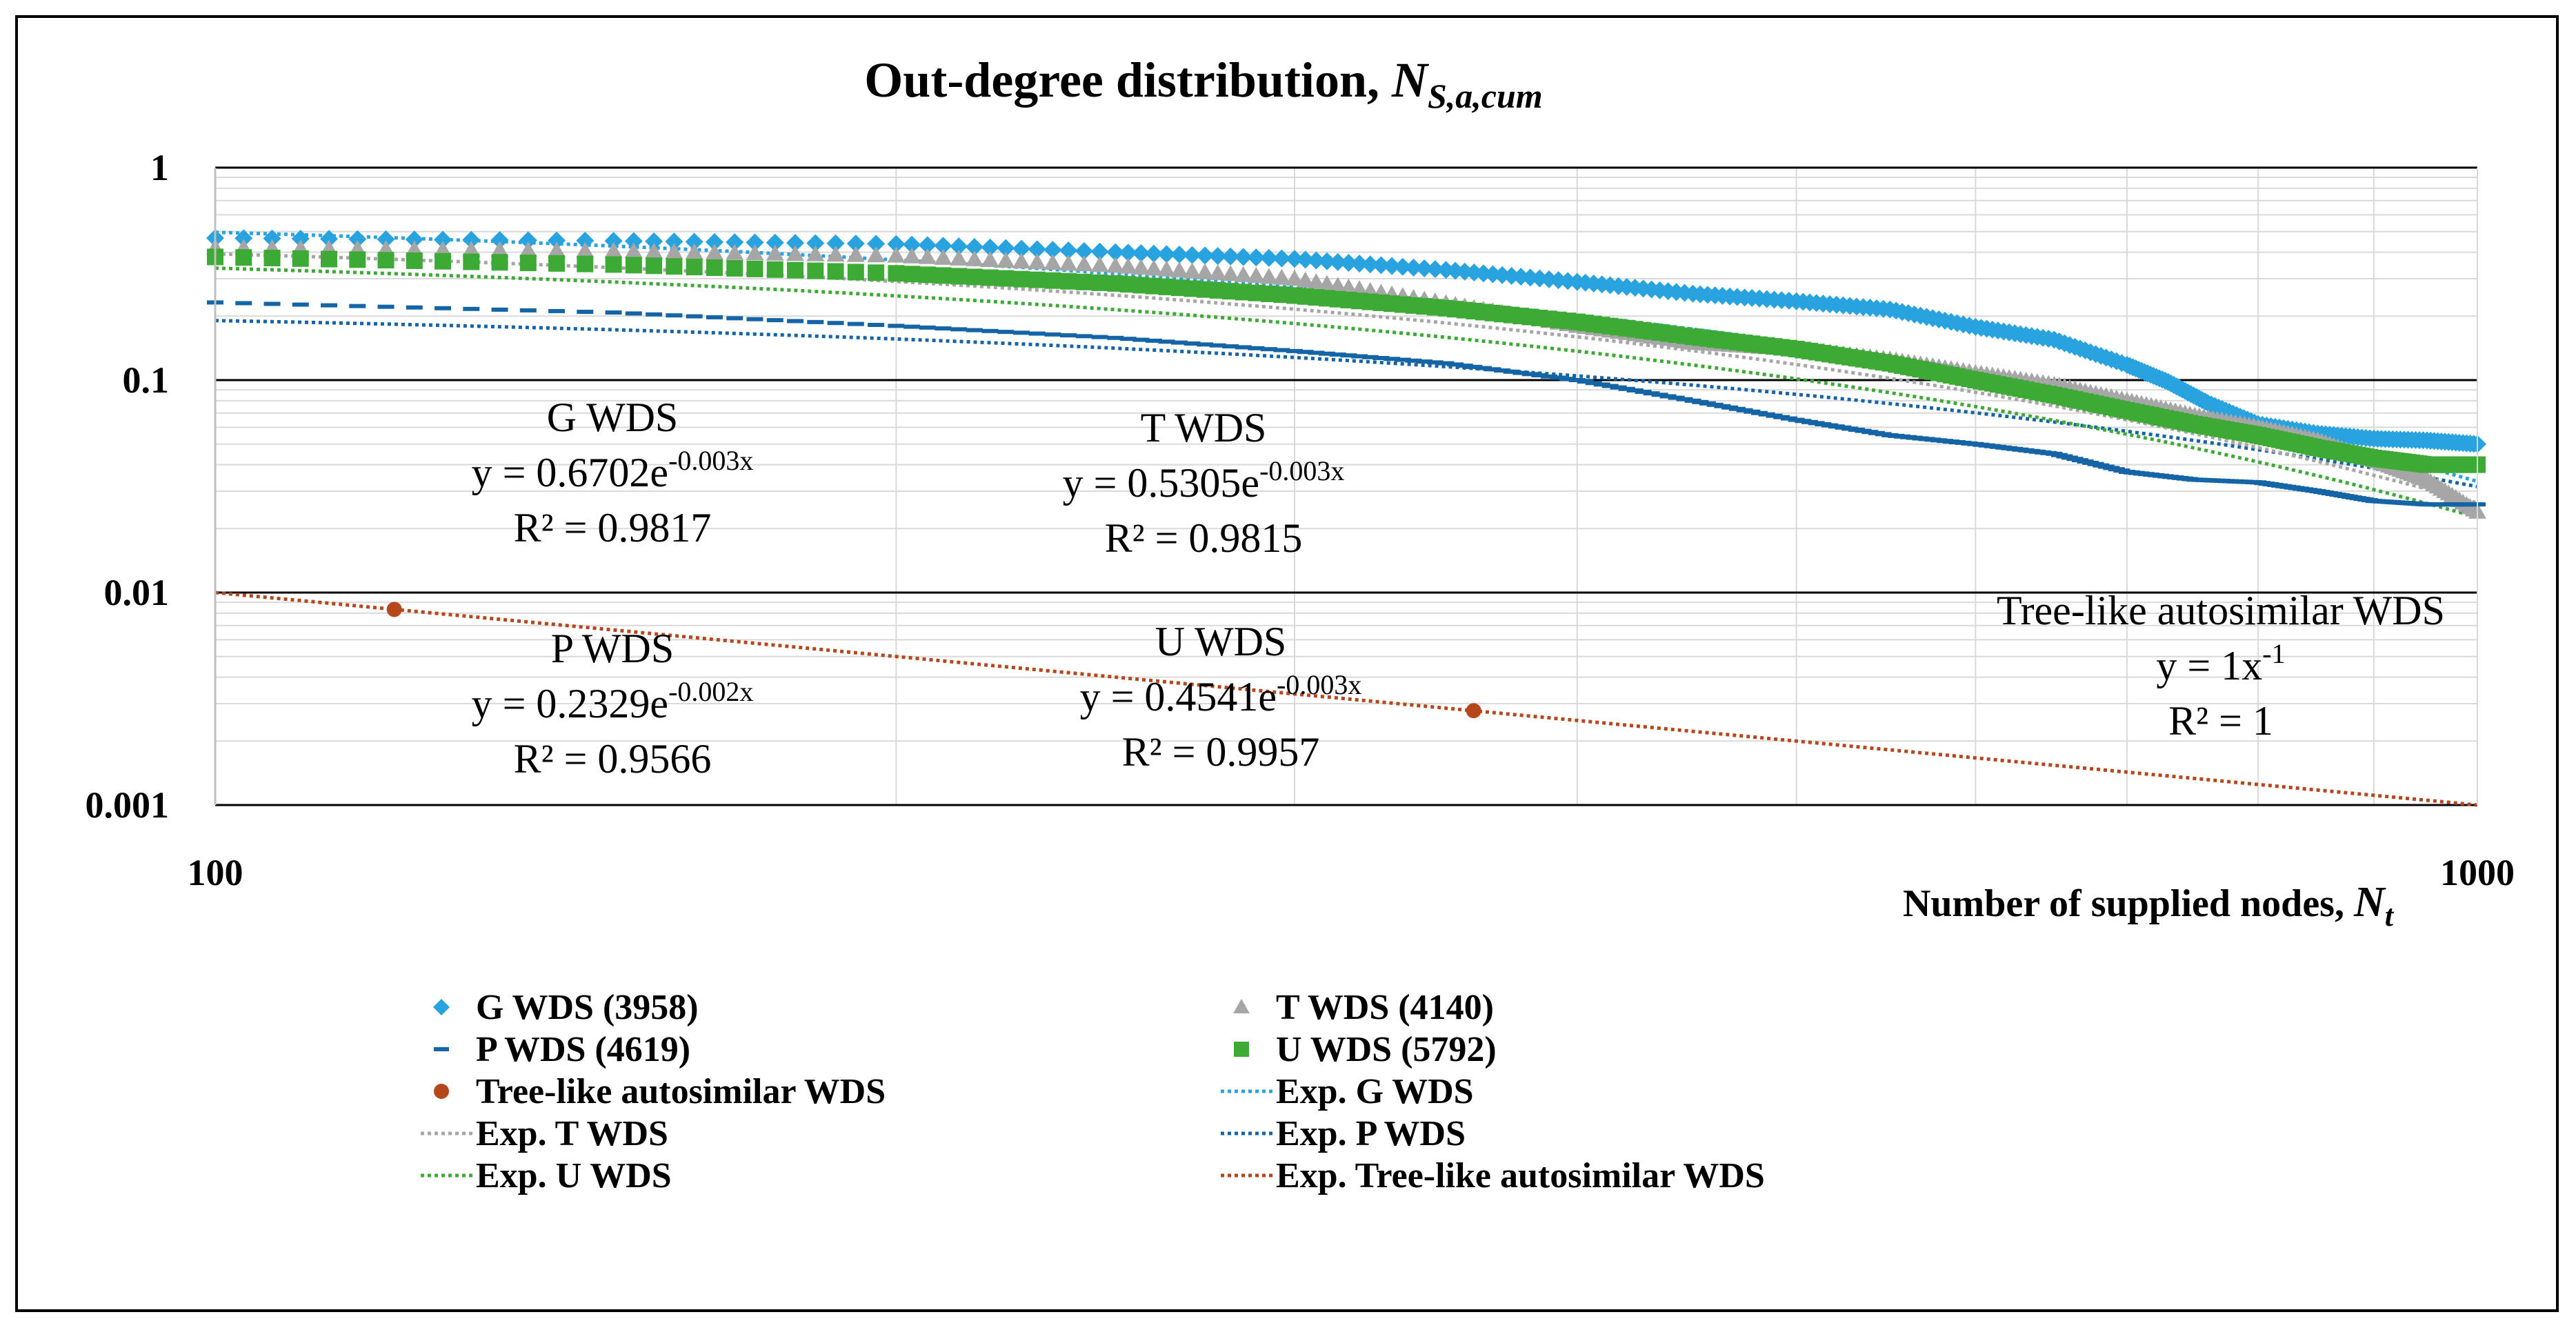 The width and height of the screenshot is (2576, 1330). What do you see at coordinates (1346, 404) in the screenshot?
I see `series-dash` at bounding box center [1346, 404].